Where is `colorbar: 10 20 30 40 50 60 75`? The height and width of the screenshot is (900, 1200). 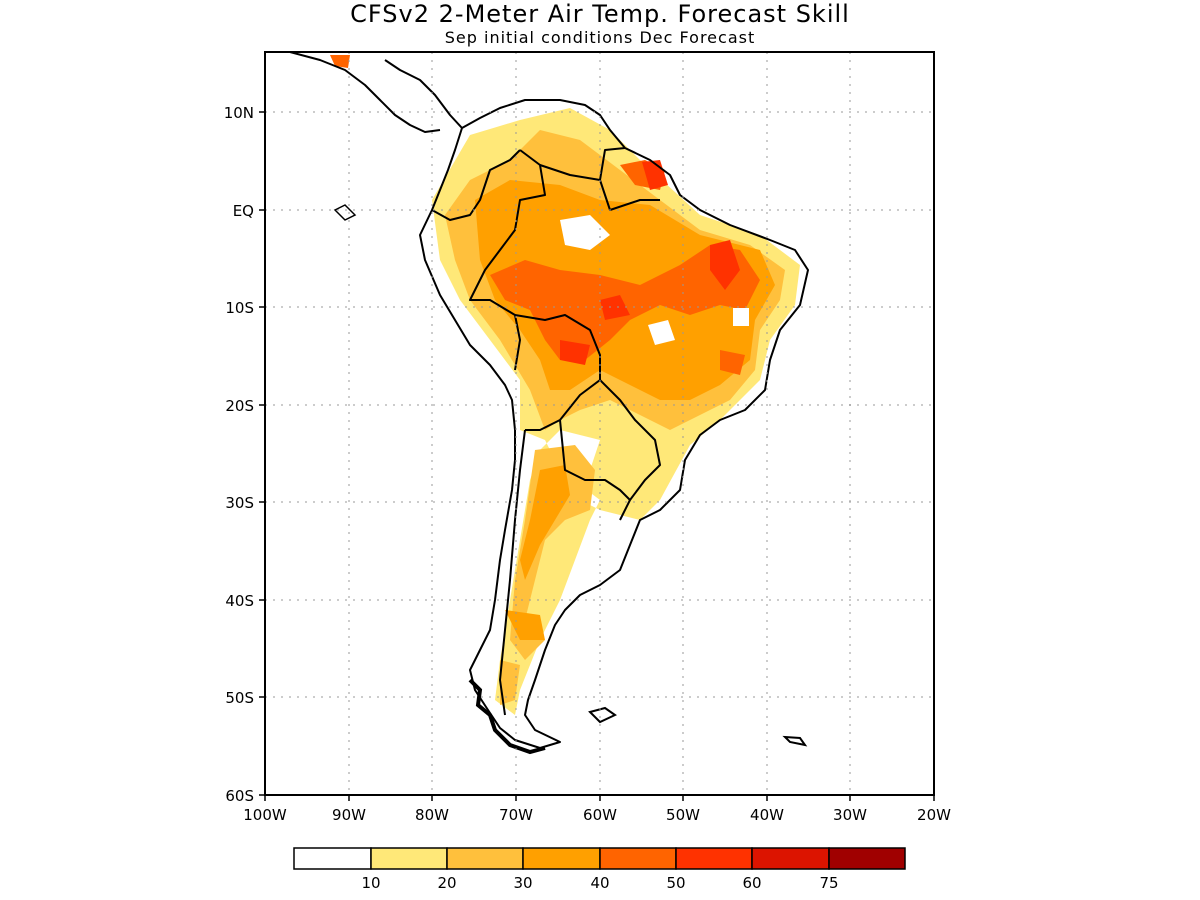 colorbar: 10 20 30 40 50 60 75 is located at coordinates (599, 869).